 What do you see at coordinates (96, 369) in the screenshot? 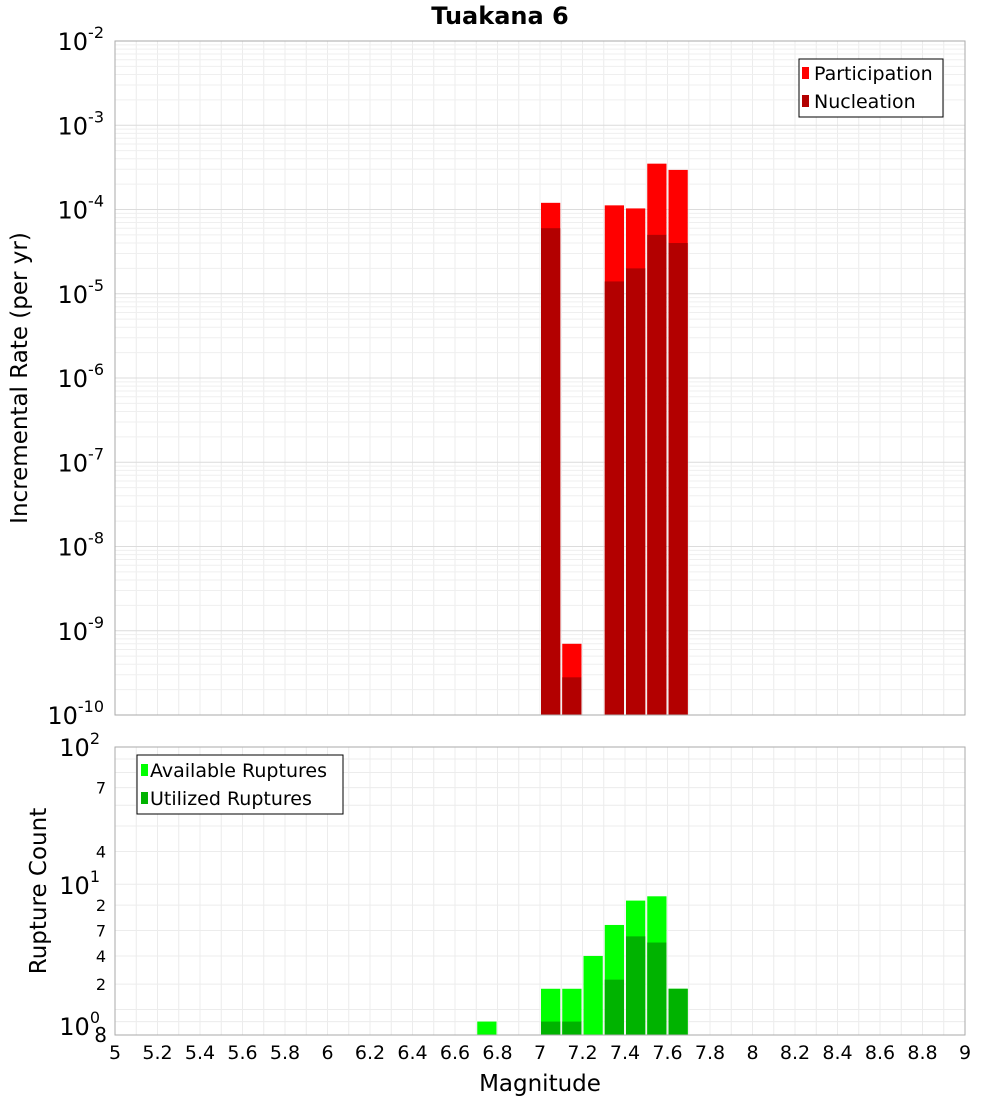
I see `rate-y-tick-exponent: -6` at bounding box center [96, 369].